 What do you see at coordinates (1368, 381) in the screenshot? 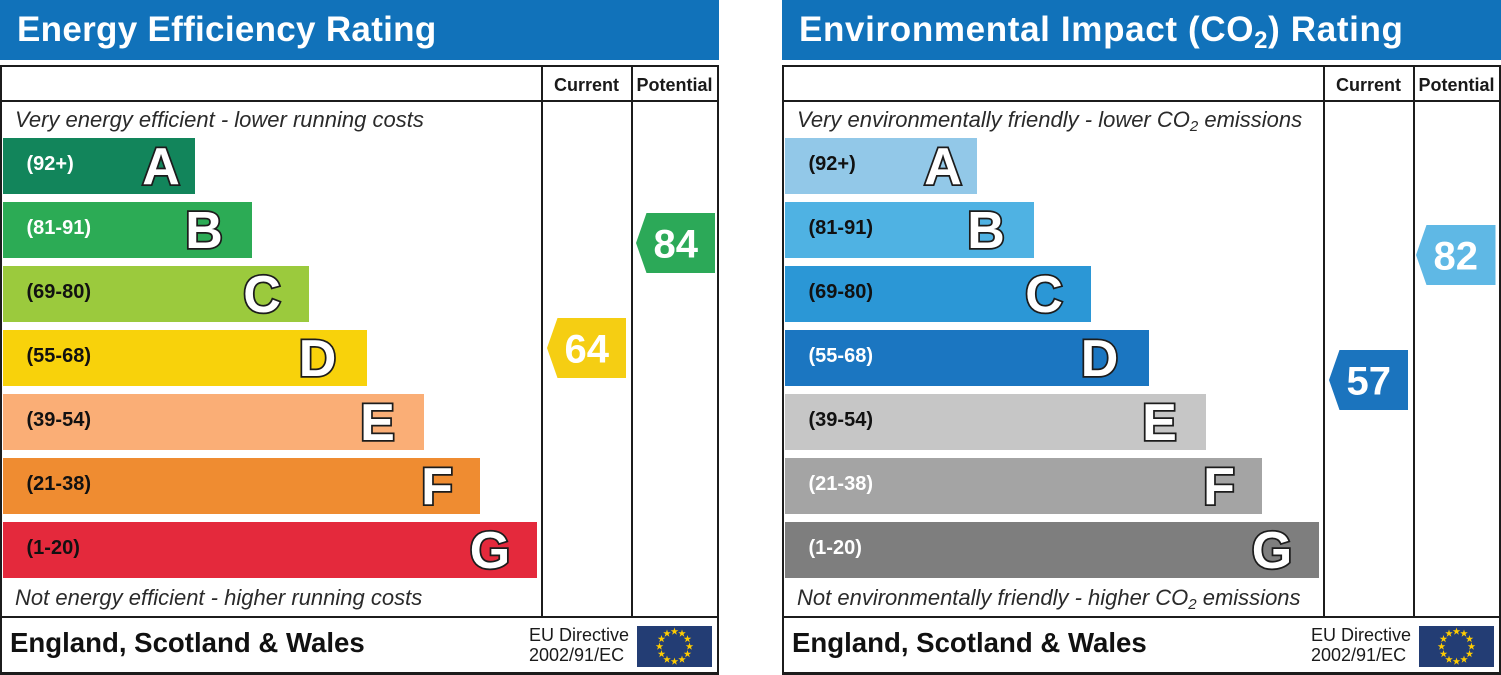
I see `svg-text: 57` at bounding box center [1368, 381].